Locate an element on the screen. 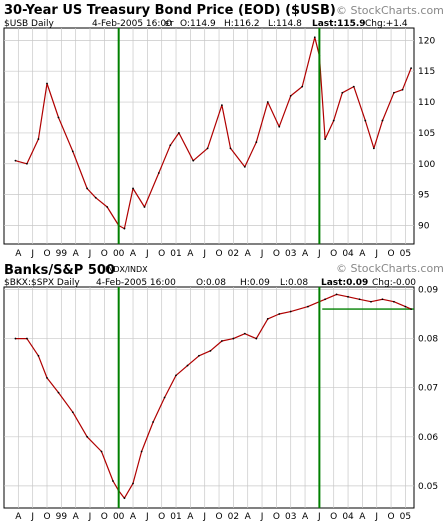 The width and height of the screenshot is (443, 522). top-quote-open: O:114.9 is located at coordinates (198, 24).